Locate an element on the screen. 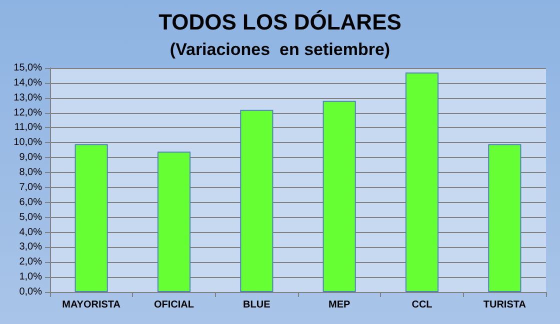 The height and width of the screenshot is (324, 560). y-tick-label: 7,0% is located at coordinates (30, 187).